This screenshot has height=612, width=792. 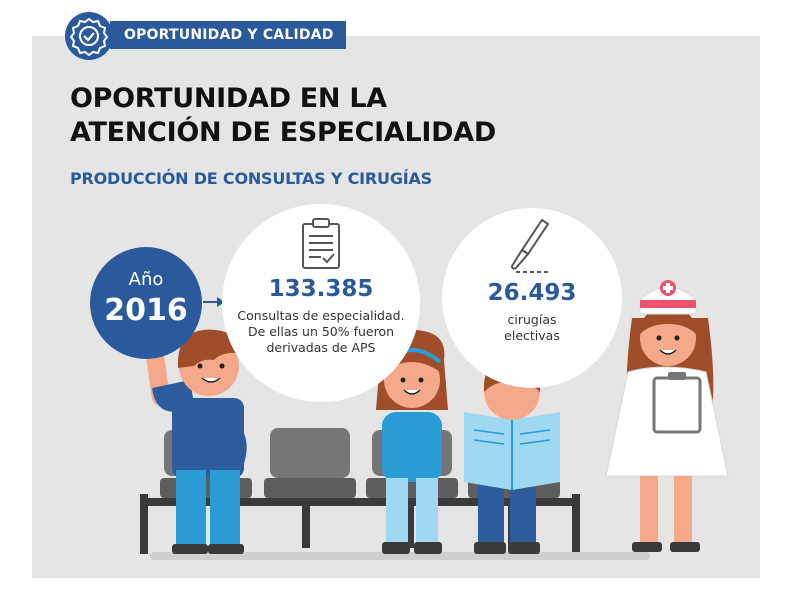 I want to click on section-tag: OPORTUNIDAD Y CALIDAD, so click(x=228, y=35).